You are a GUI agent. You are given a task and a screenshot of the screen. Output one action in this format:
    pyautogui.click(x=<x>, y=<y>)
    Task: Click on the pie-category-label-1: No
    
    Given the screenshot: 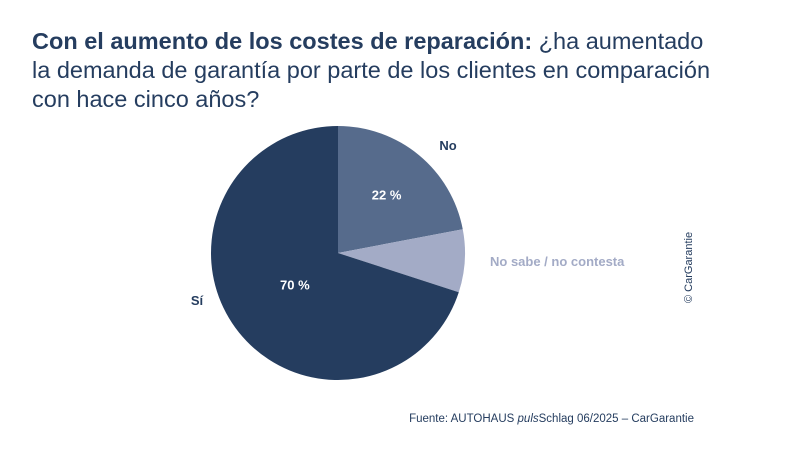 What is the action you would take?
    pyautogui.click(x=447, y=145)
    